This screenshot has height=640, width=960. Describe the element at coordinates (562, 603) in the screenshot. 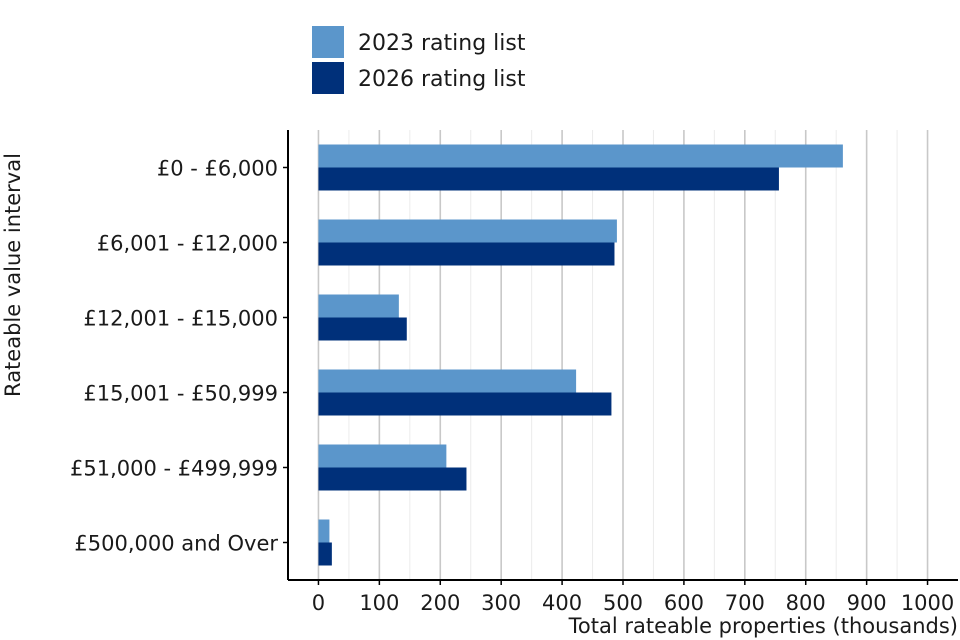

I see `x-tick-label: 400` at that location.